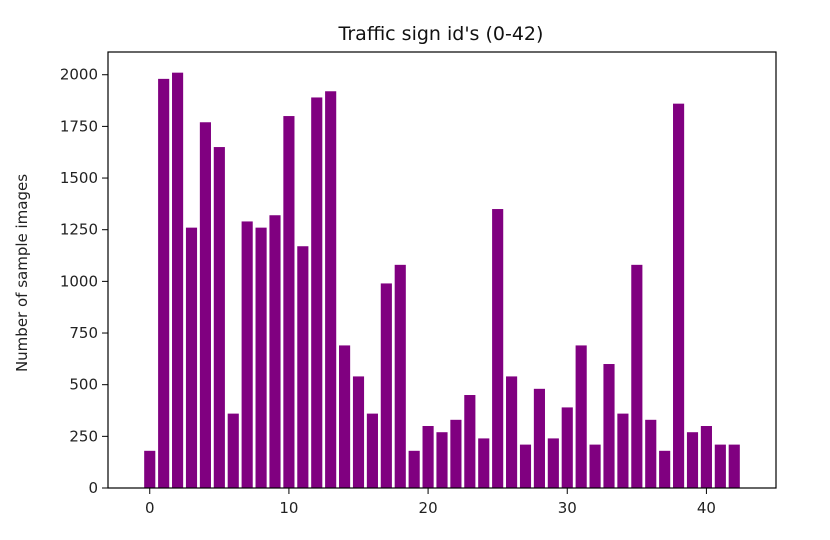 The width and height of the screenshot is (830, 540). What do you see at coordinates (79, 75) in the screenshot?
I see `y-tick-label: 2000` at bounding box center [79, 75].